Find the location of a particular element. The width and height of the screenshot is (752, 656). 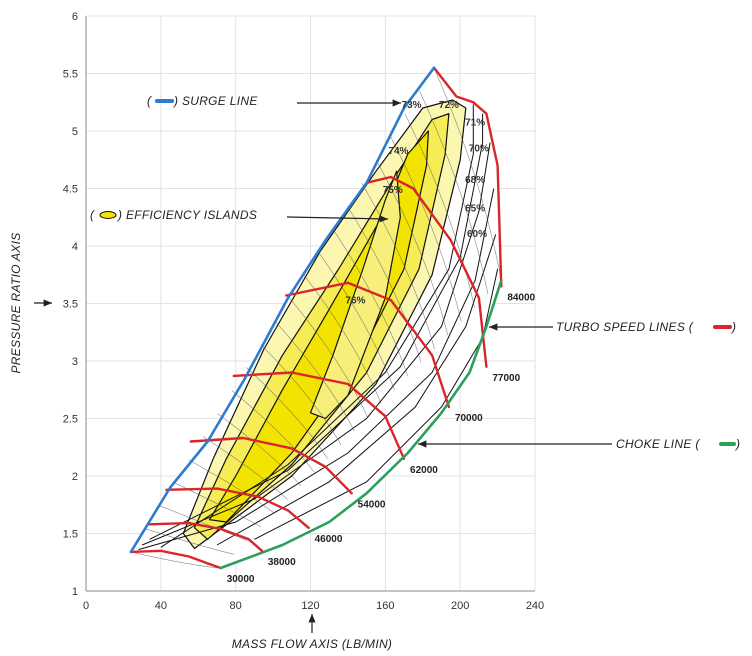

y-tick-label: 3 is located at coordinates (75, 362).